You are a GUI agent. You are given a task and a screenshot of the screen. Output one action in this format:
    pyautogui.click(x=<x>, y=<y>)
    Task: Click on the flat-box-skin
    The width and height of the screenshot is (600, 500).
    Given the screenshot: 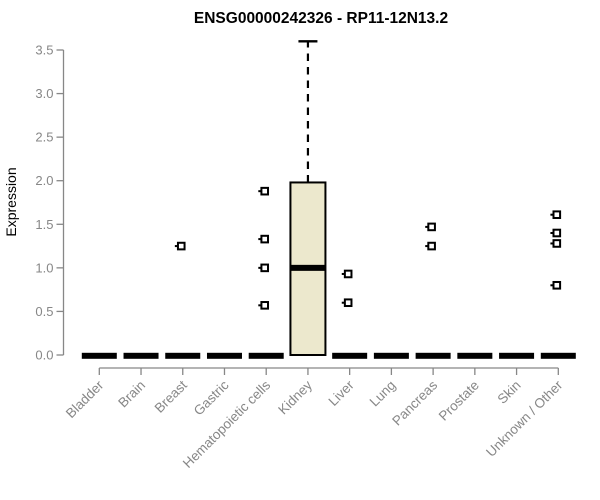 What is the action you would take?
    pyautogui.click(x=517, y=355)
    